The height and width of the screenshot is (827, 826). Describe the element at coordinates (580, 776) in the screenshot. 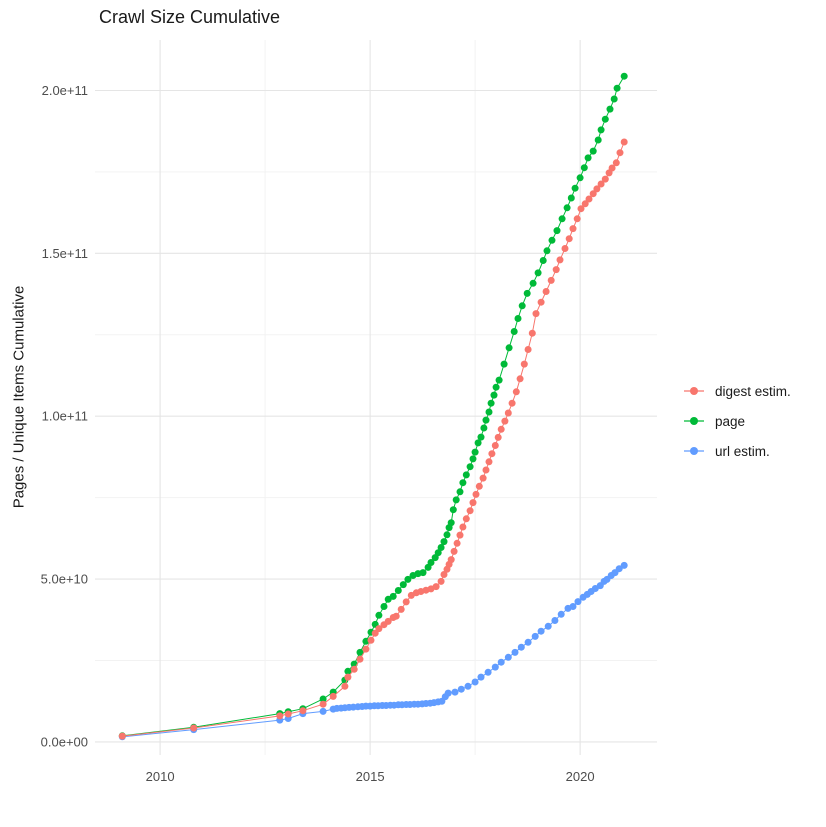

I see `x-tick-label: 2020` at that location.